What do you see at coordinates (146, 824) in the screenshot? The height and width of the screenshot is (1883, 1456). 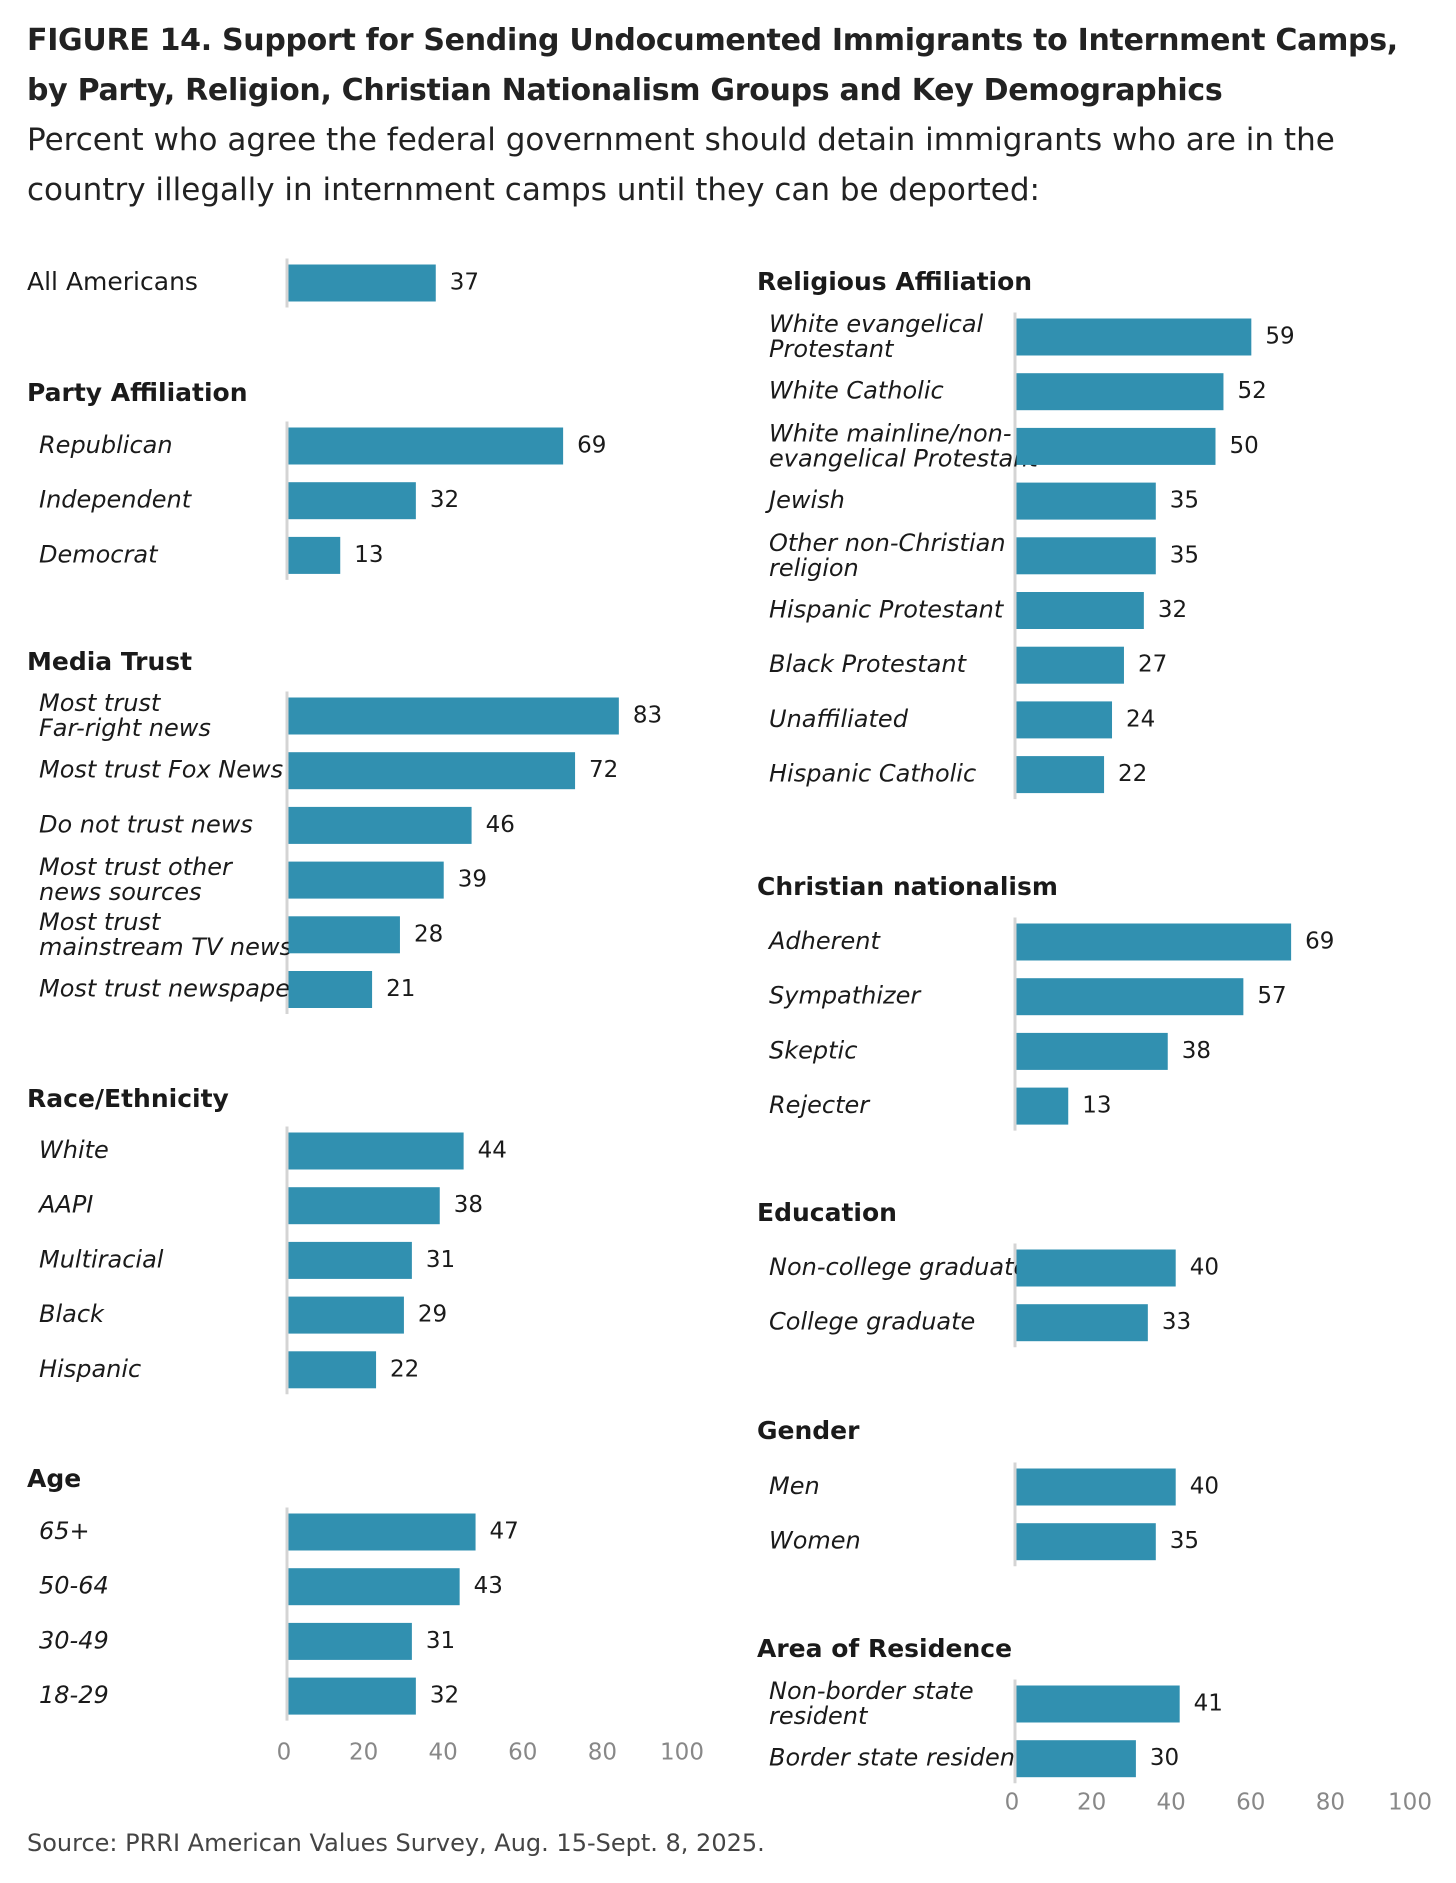 I see `category-label: Do not trust news` at bounding box center [146, 824].